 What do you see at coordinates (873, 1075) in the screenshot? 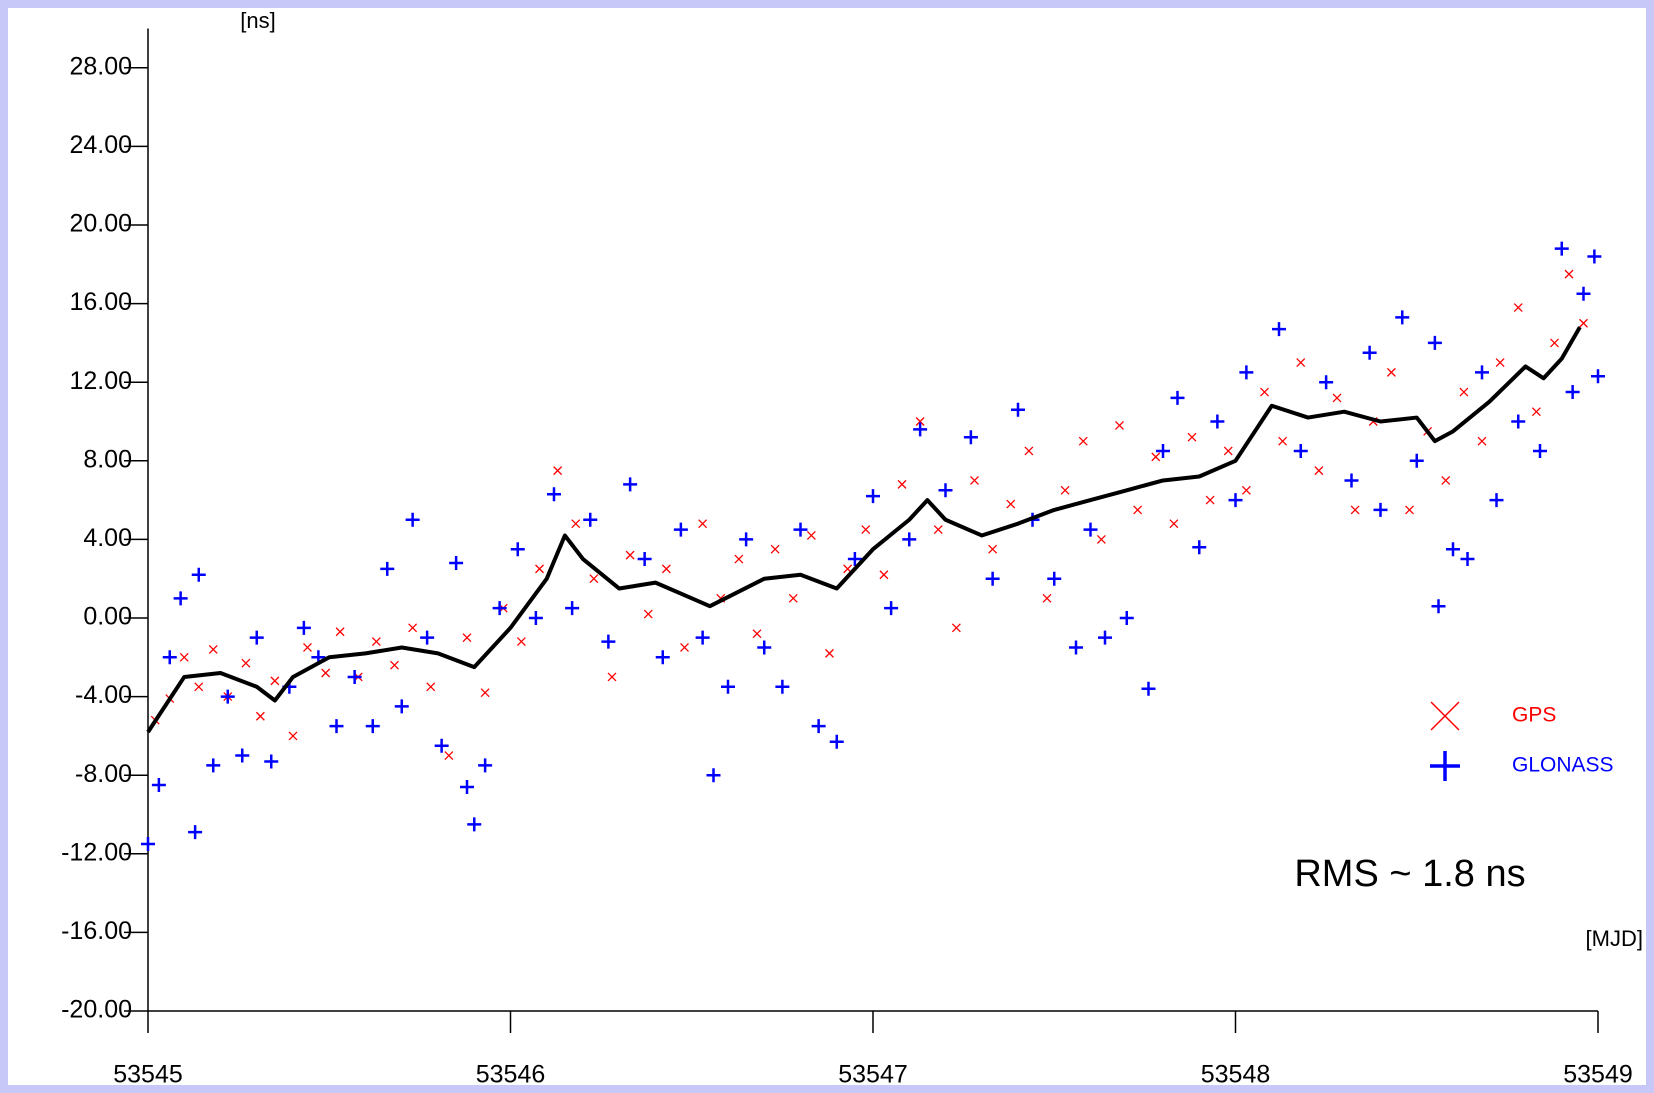
I see `x-tick-label: 53547` at bounding box center [873, 1075].